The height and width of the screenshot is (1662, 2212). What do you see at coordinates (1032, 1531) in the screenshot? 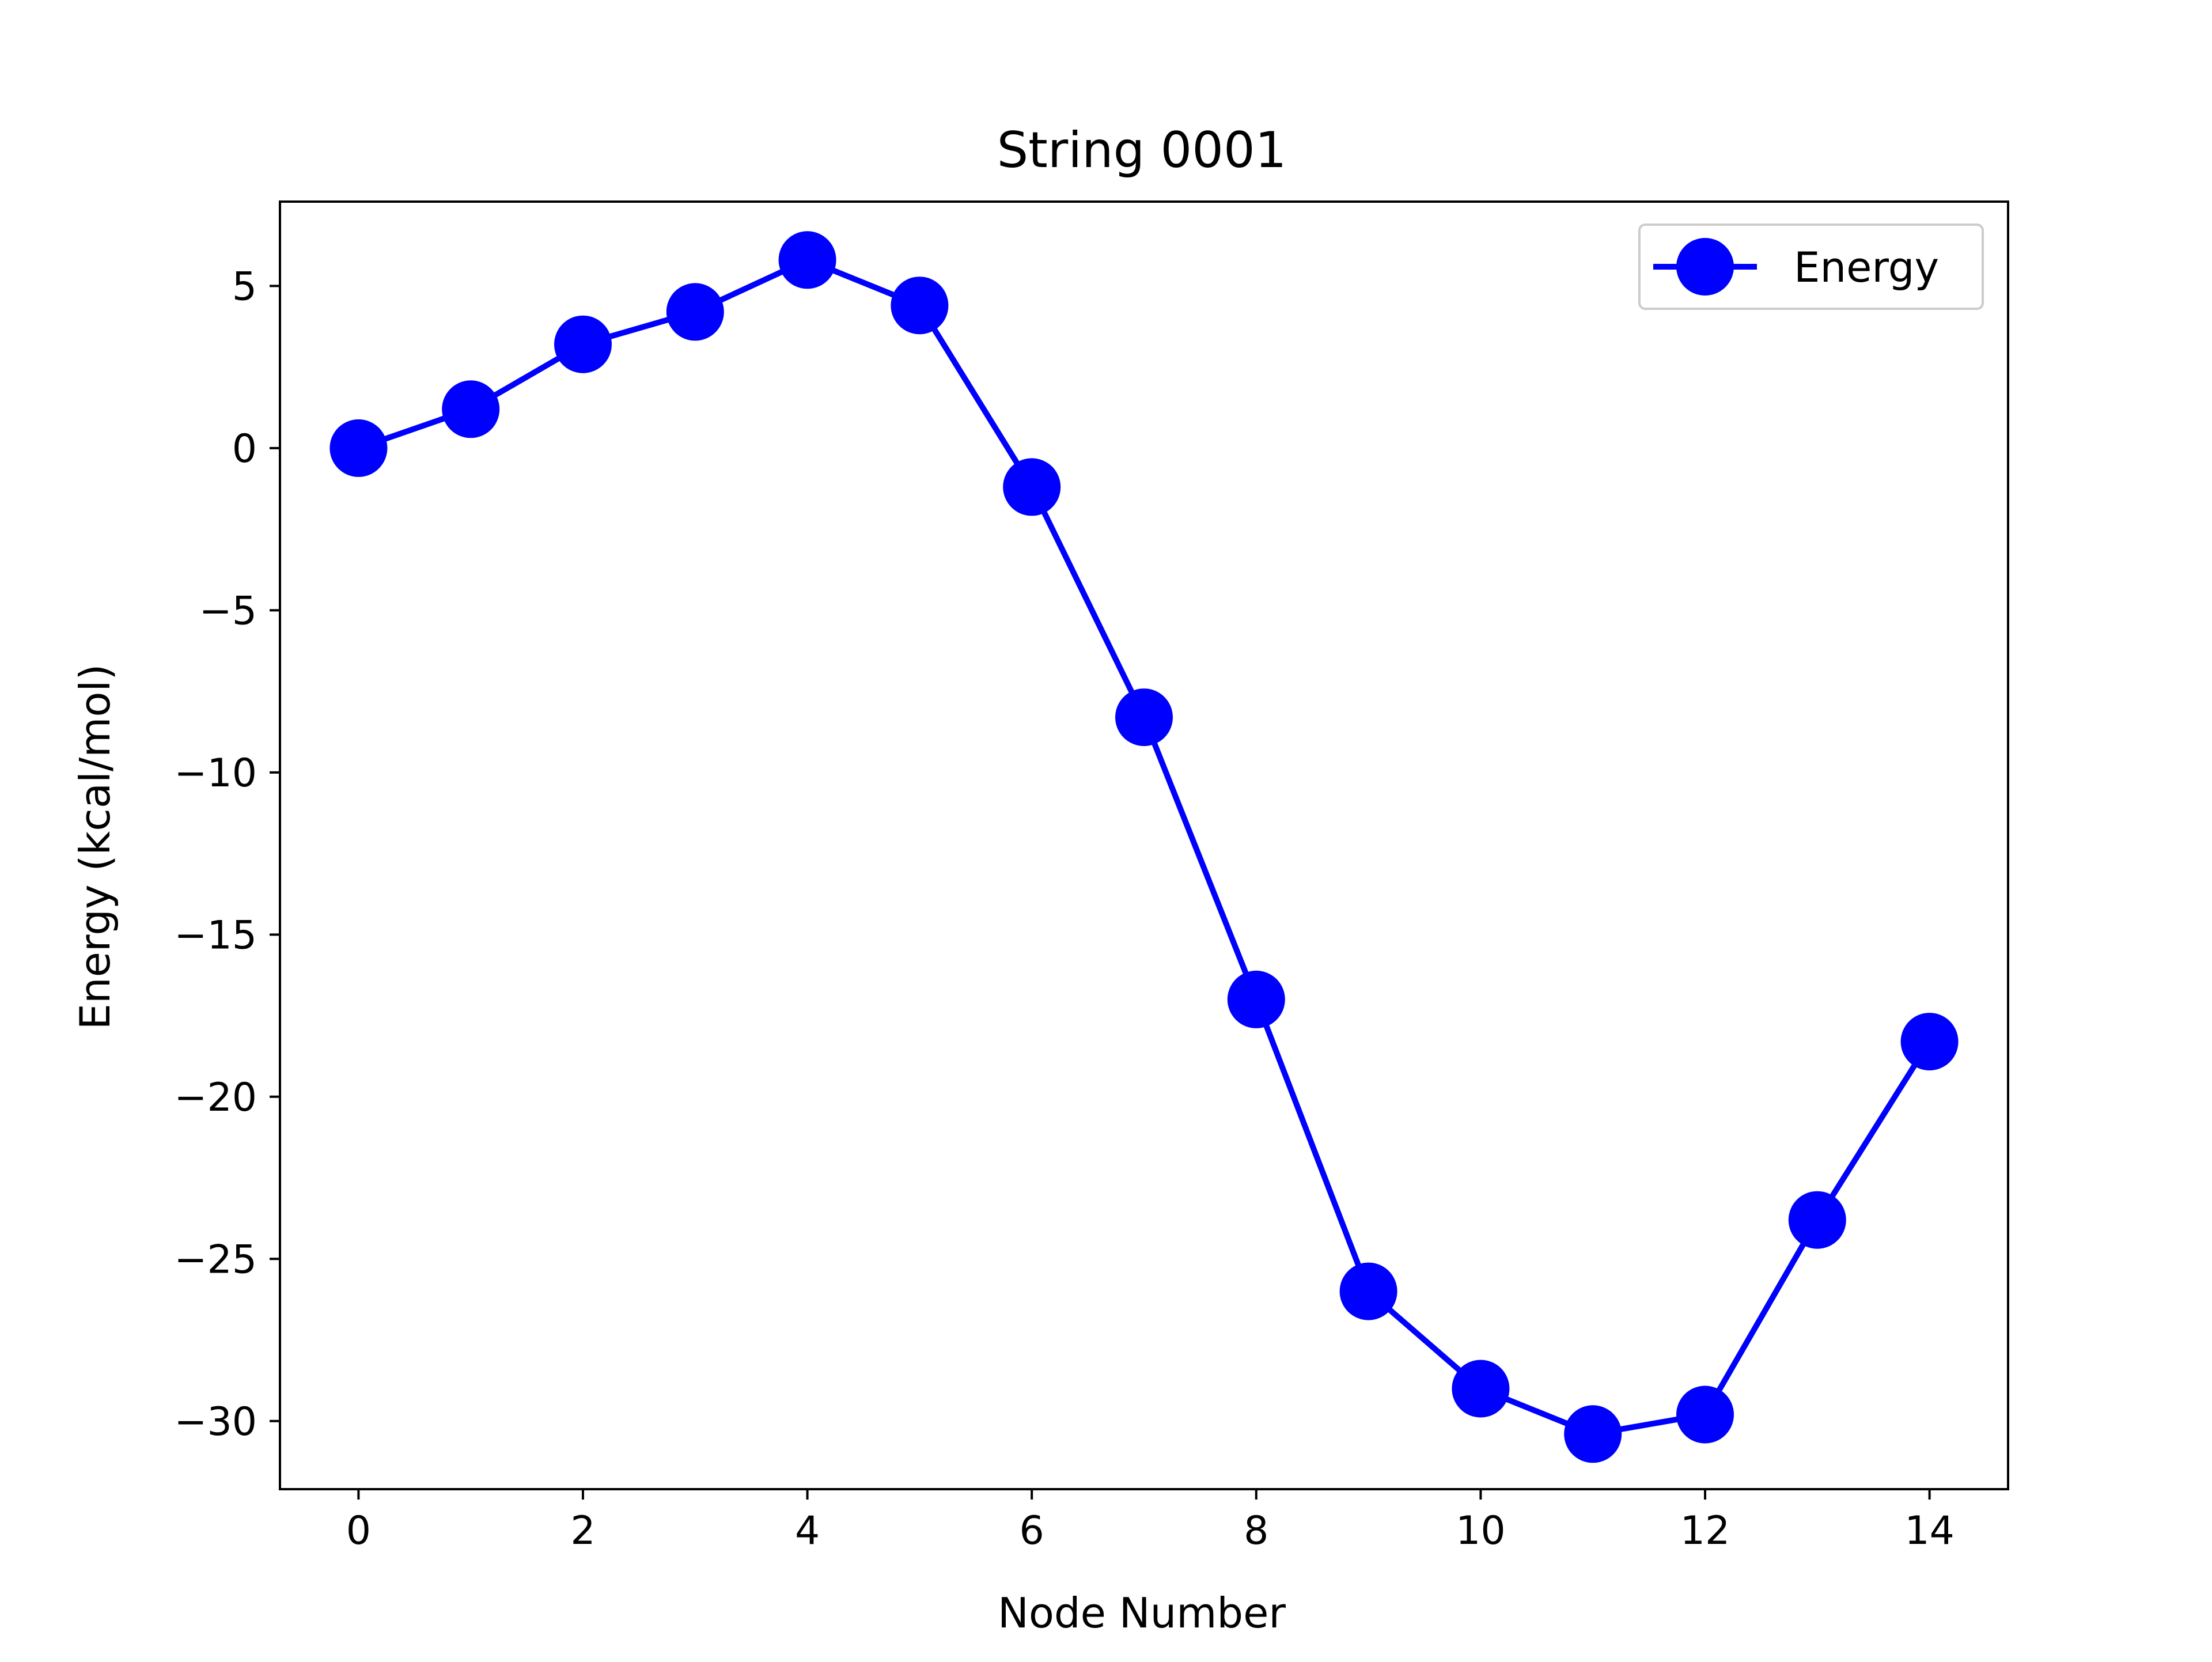
I see `x-tick-label: 6` at bounding box center [1032, 1531].